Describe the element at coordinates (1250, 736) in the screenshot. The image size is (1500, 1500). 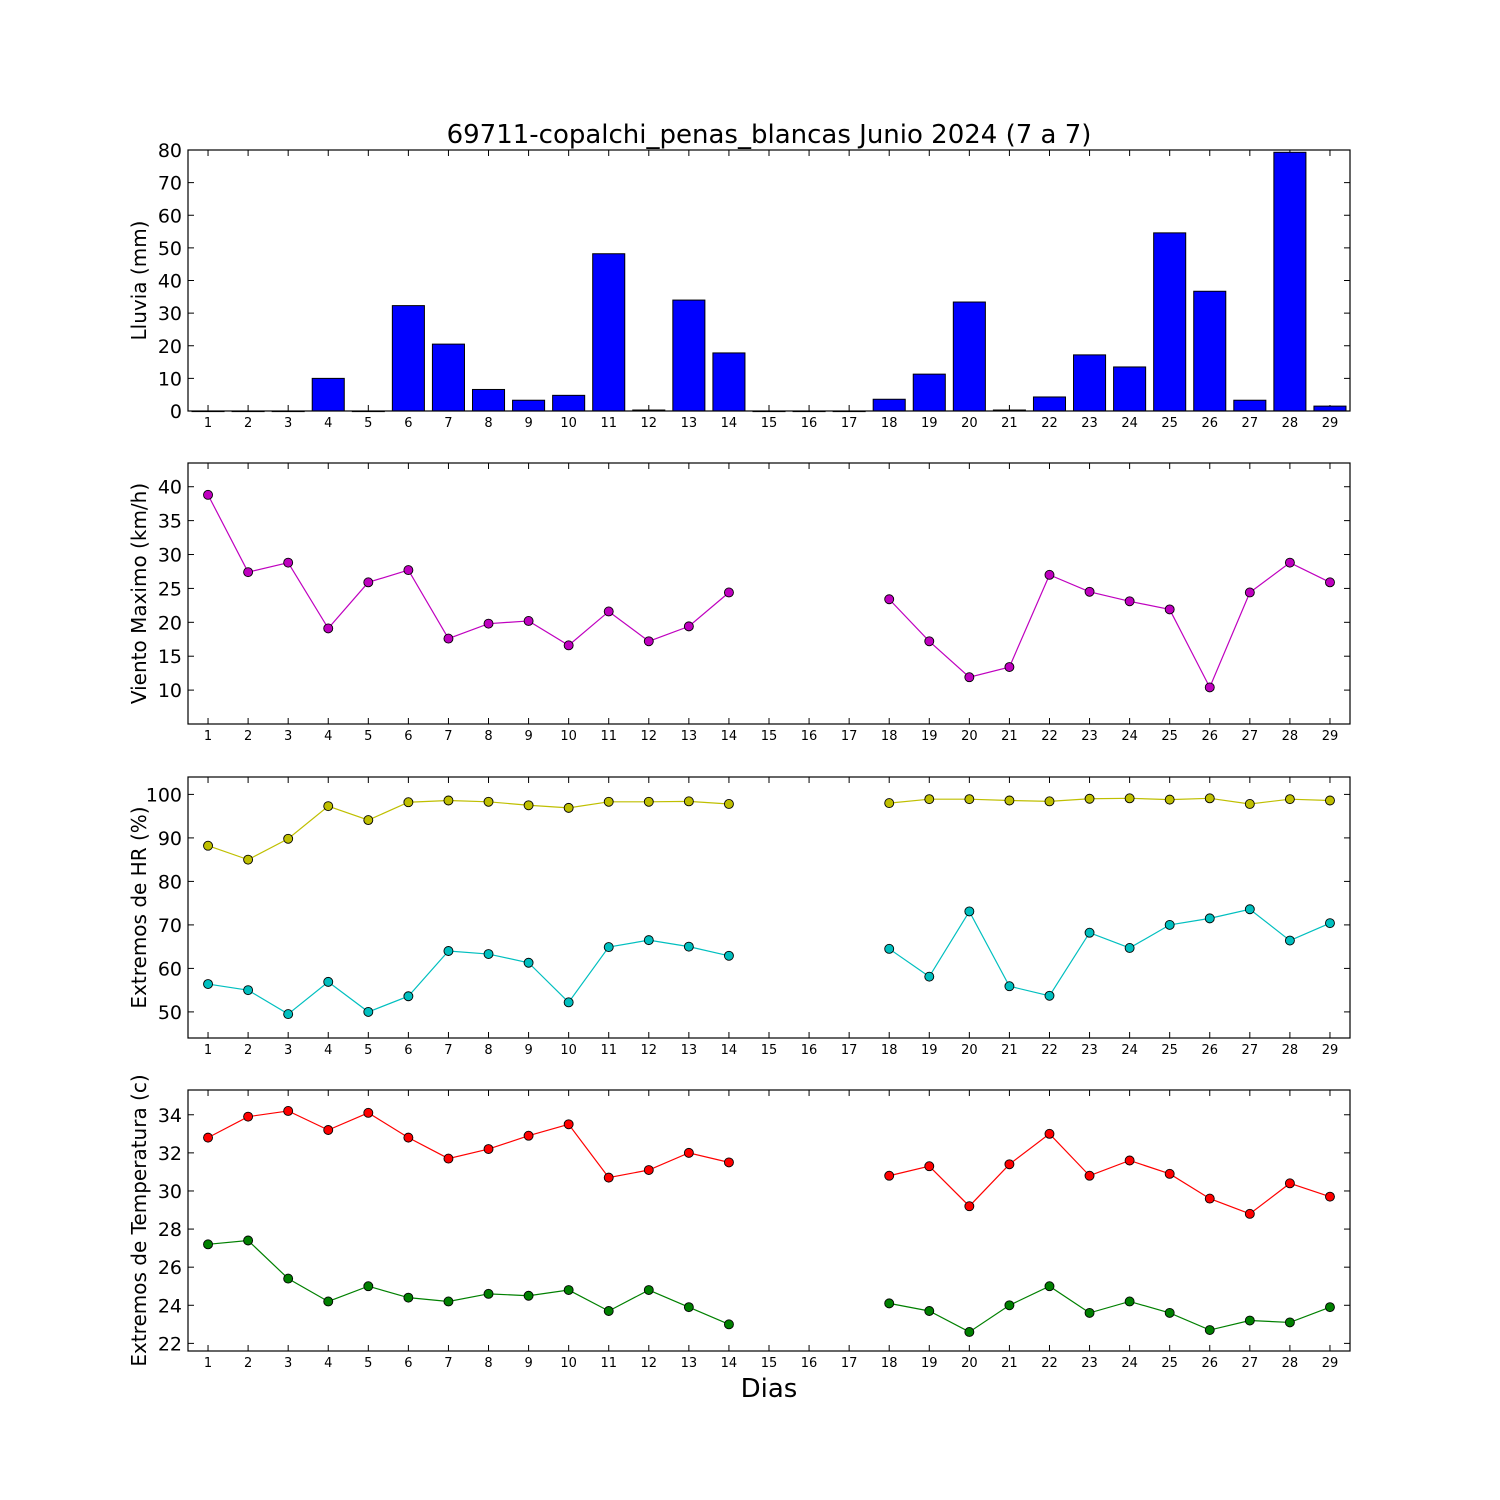
I see `x-tick-label: 27` at that location.